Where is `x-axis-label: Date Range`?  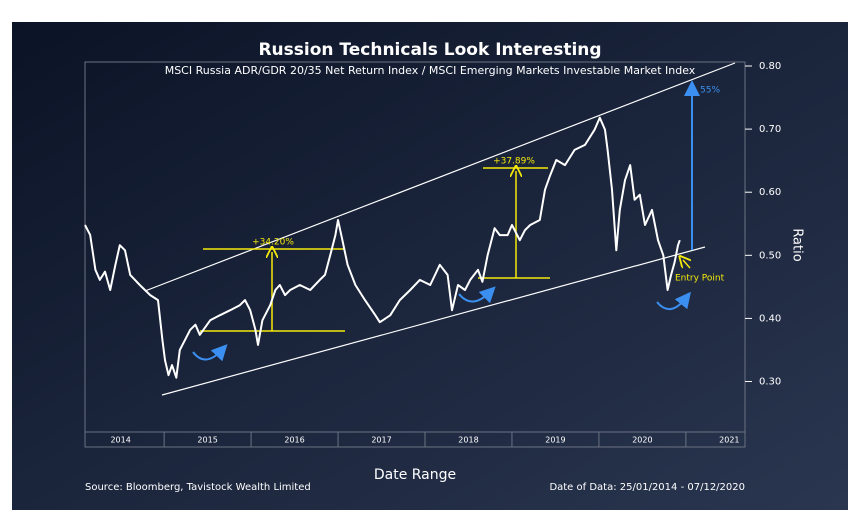
x-axis-label: Date Range is located at coordinates (415, 475).